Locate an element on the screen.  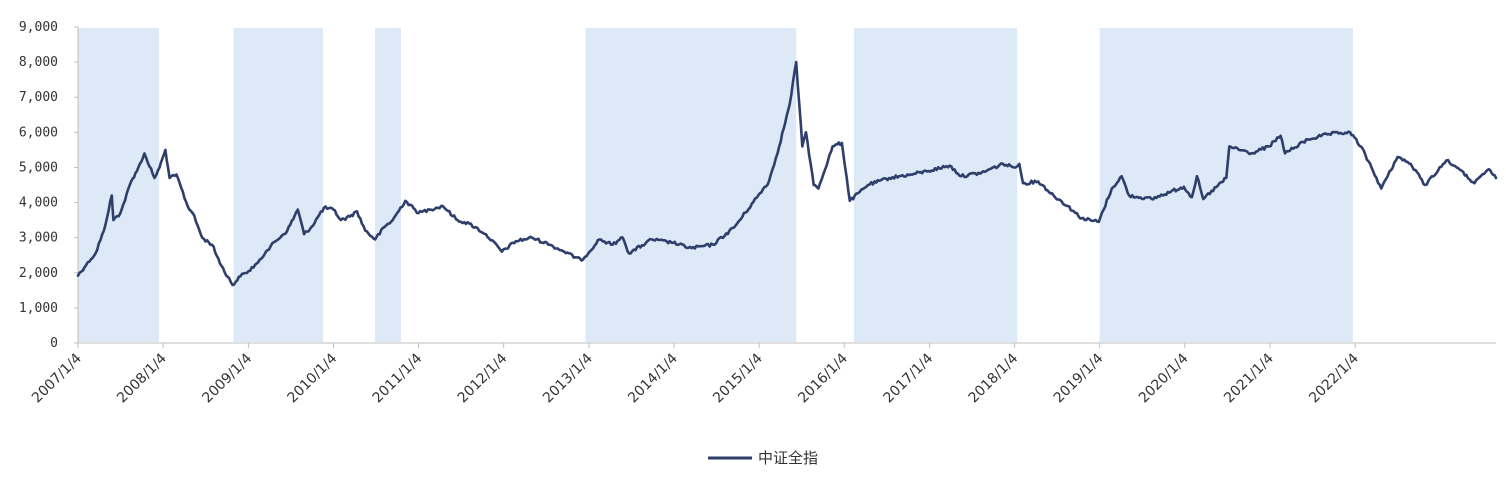
x-tick-label: 2009/1/4 is located at coordinates (227, 378).